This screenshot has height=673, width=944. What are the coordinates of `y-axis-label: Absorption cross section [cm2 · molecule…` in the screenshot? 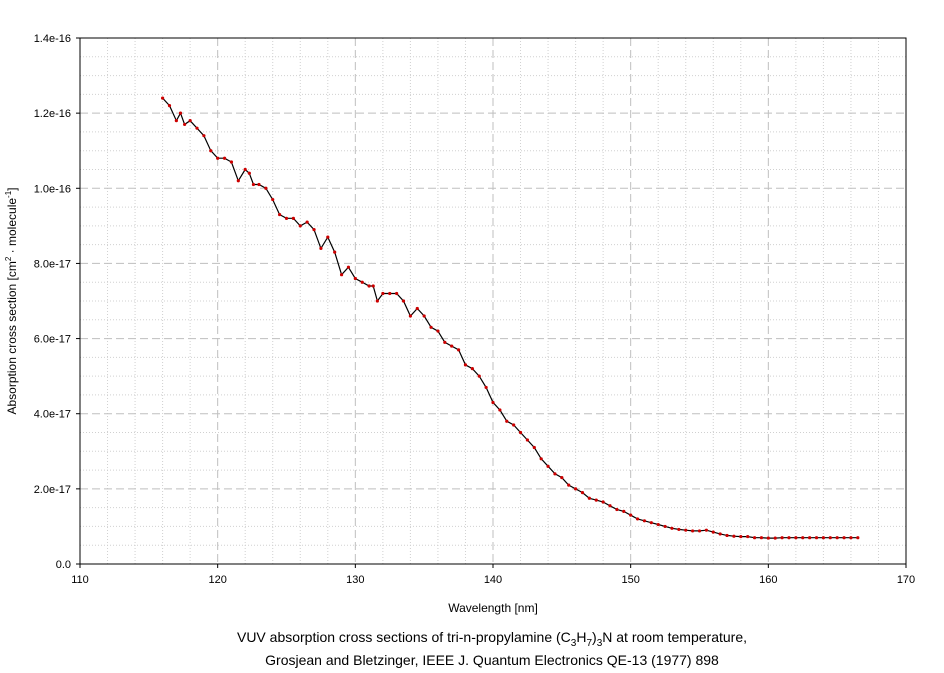 It's located at (11, 300).